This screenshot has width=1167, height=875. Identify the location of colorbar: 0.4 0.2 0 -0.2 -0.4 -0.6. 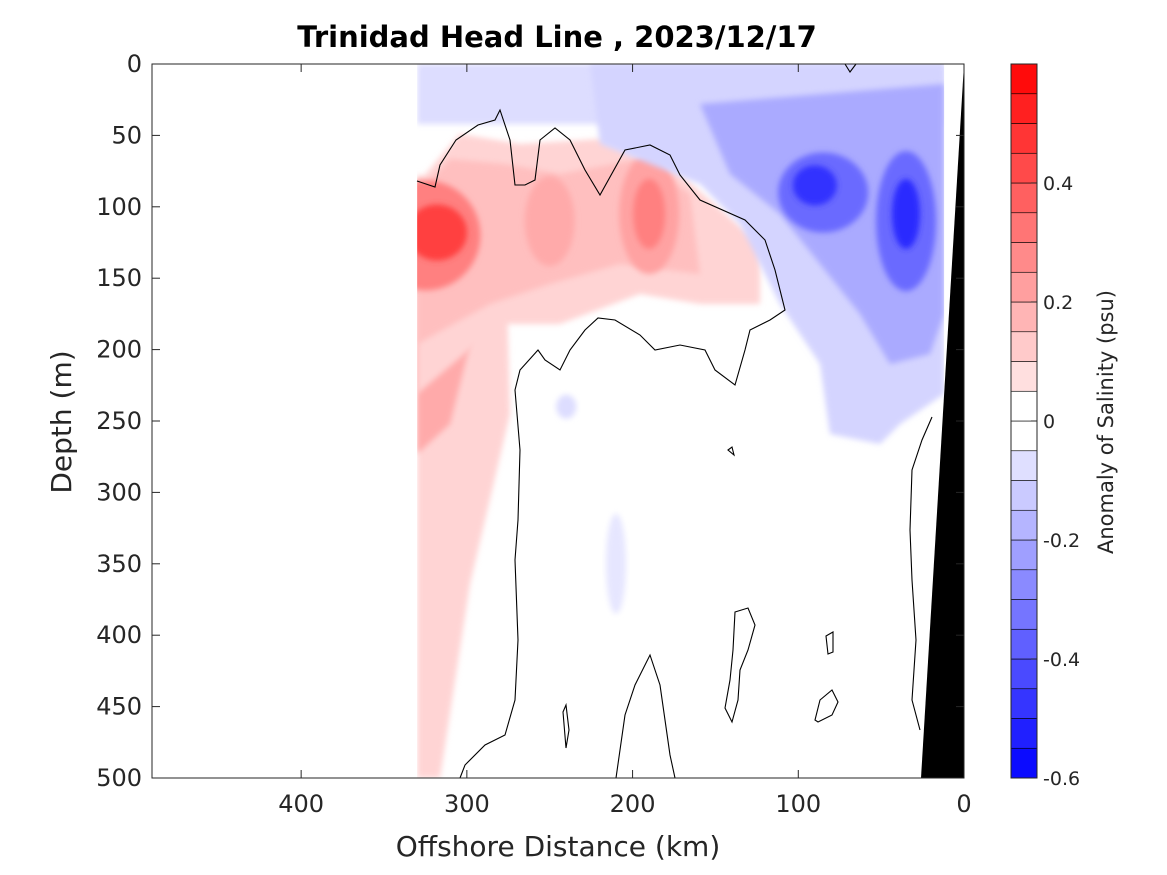
(1045, 426).